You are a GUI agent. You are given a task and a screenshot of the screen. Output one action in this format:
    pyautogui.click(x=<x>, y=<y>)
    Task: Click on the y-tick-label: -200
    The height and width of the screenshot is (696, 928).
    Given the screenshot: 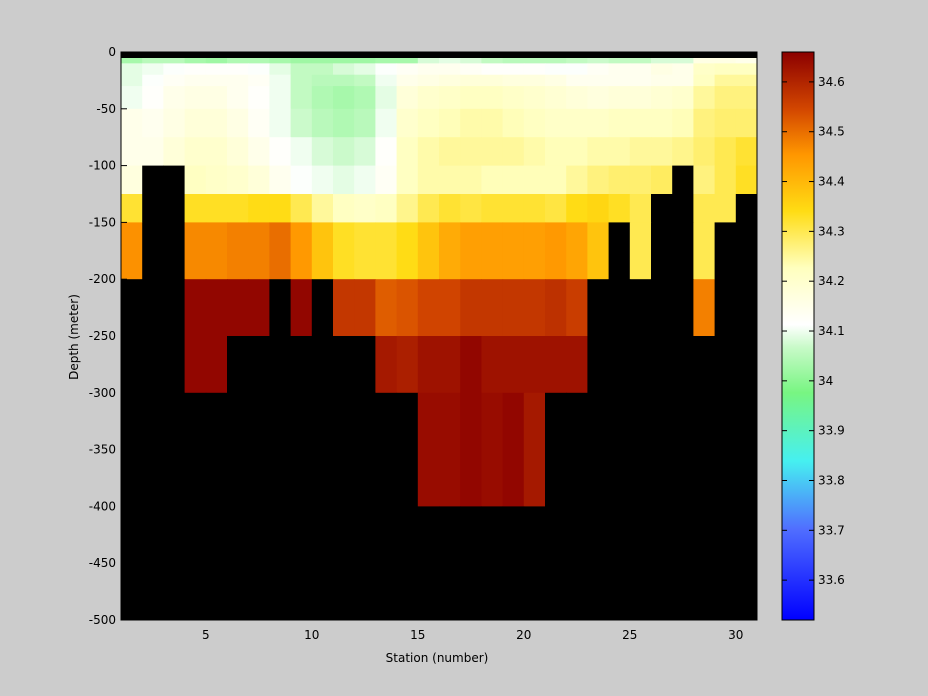 What is the action you would take?
    pyautogui.click(x=102, y=279)
    